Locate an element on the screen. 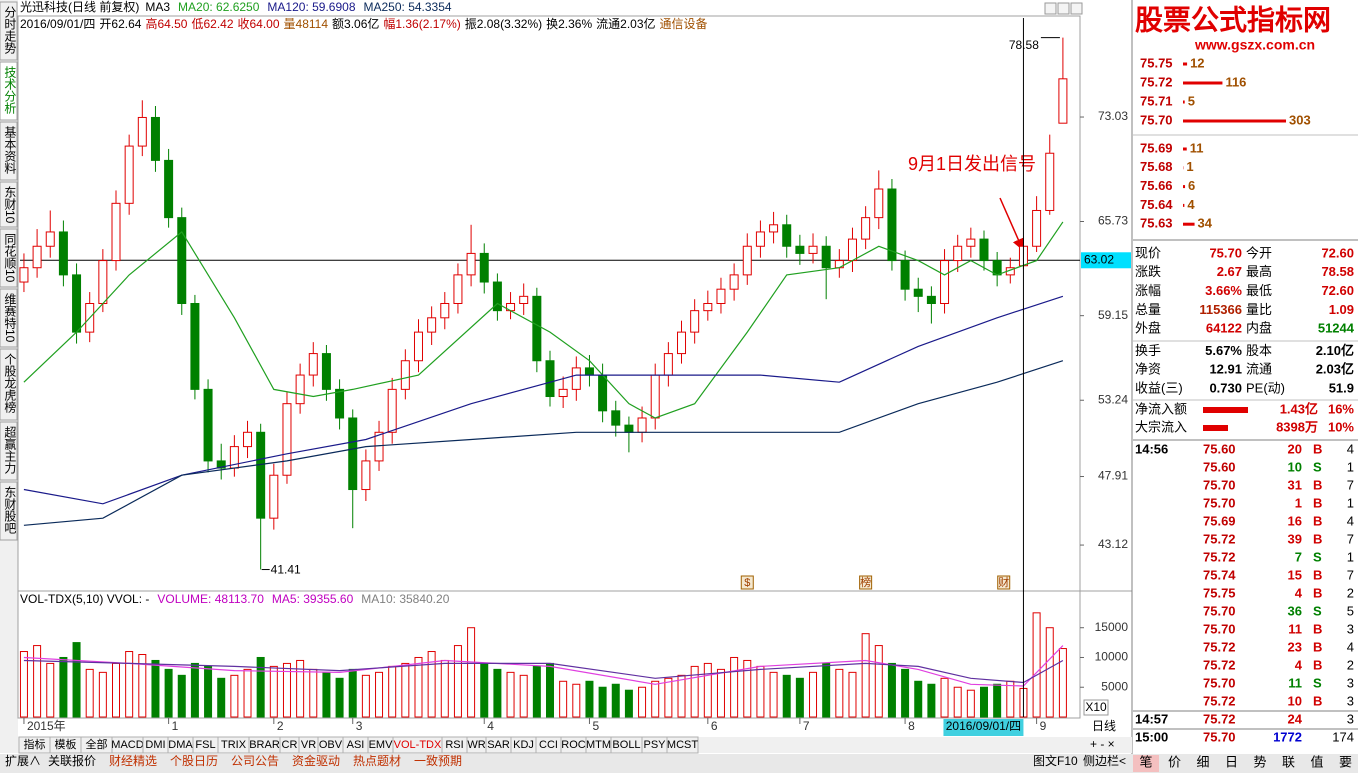  left-tab-label: 基本资料 is located at coordinates (10, 150).